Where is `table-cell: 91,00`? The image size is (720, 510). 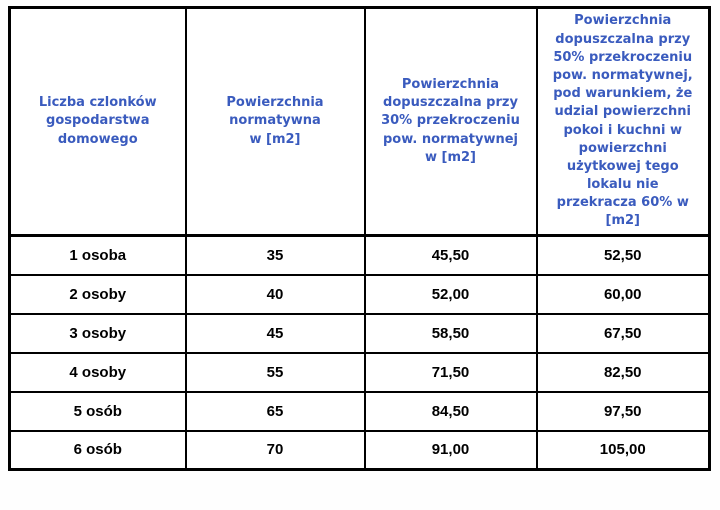
table-cell: 91,00 is located at coordinates (450, 450).